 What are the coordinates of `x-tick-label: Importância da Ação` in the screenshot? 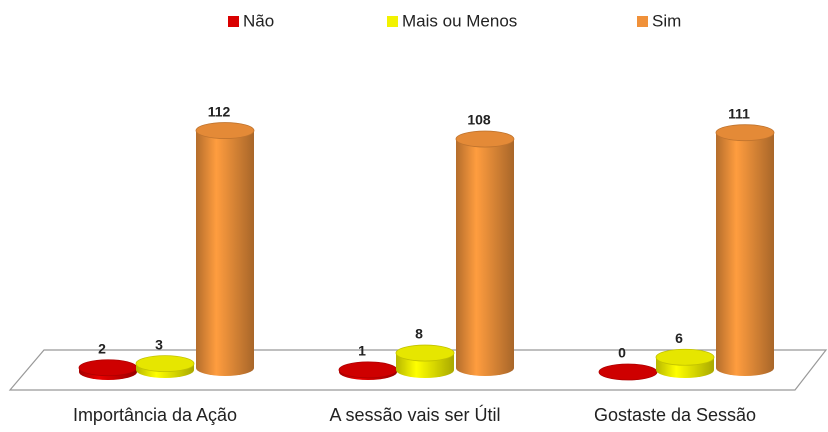 It's located at (155, 415).